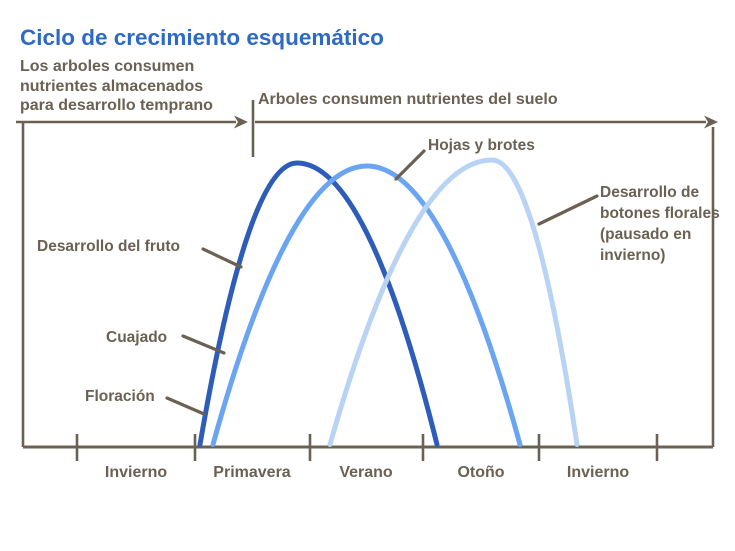 This screenshot has width=735, height=551. What do you see at coordinates (481, 472) in the screenshot?
I see `season-label-otono: Otoño` at bounding box center [481, 472].